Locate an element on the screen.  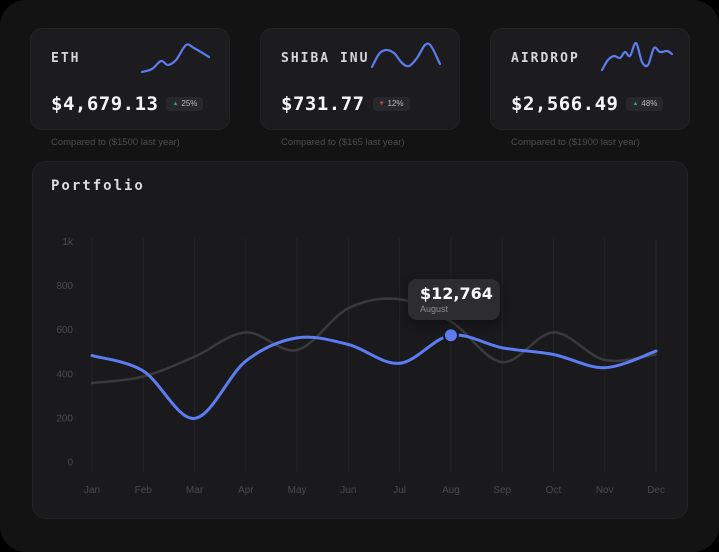
tooltip-value: $12,764 is located at coordinates (456, 293).